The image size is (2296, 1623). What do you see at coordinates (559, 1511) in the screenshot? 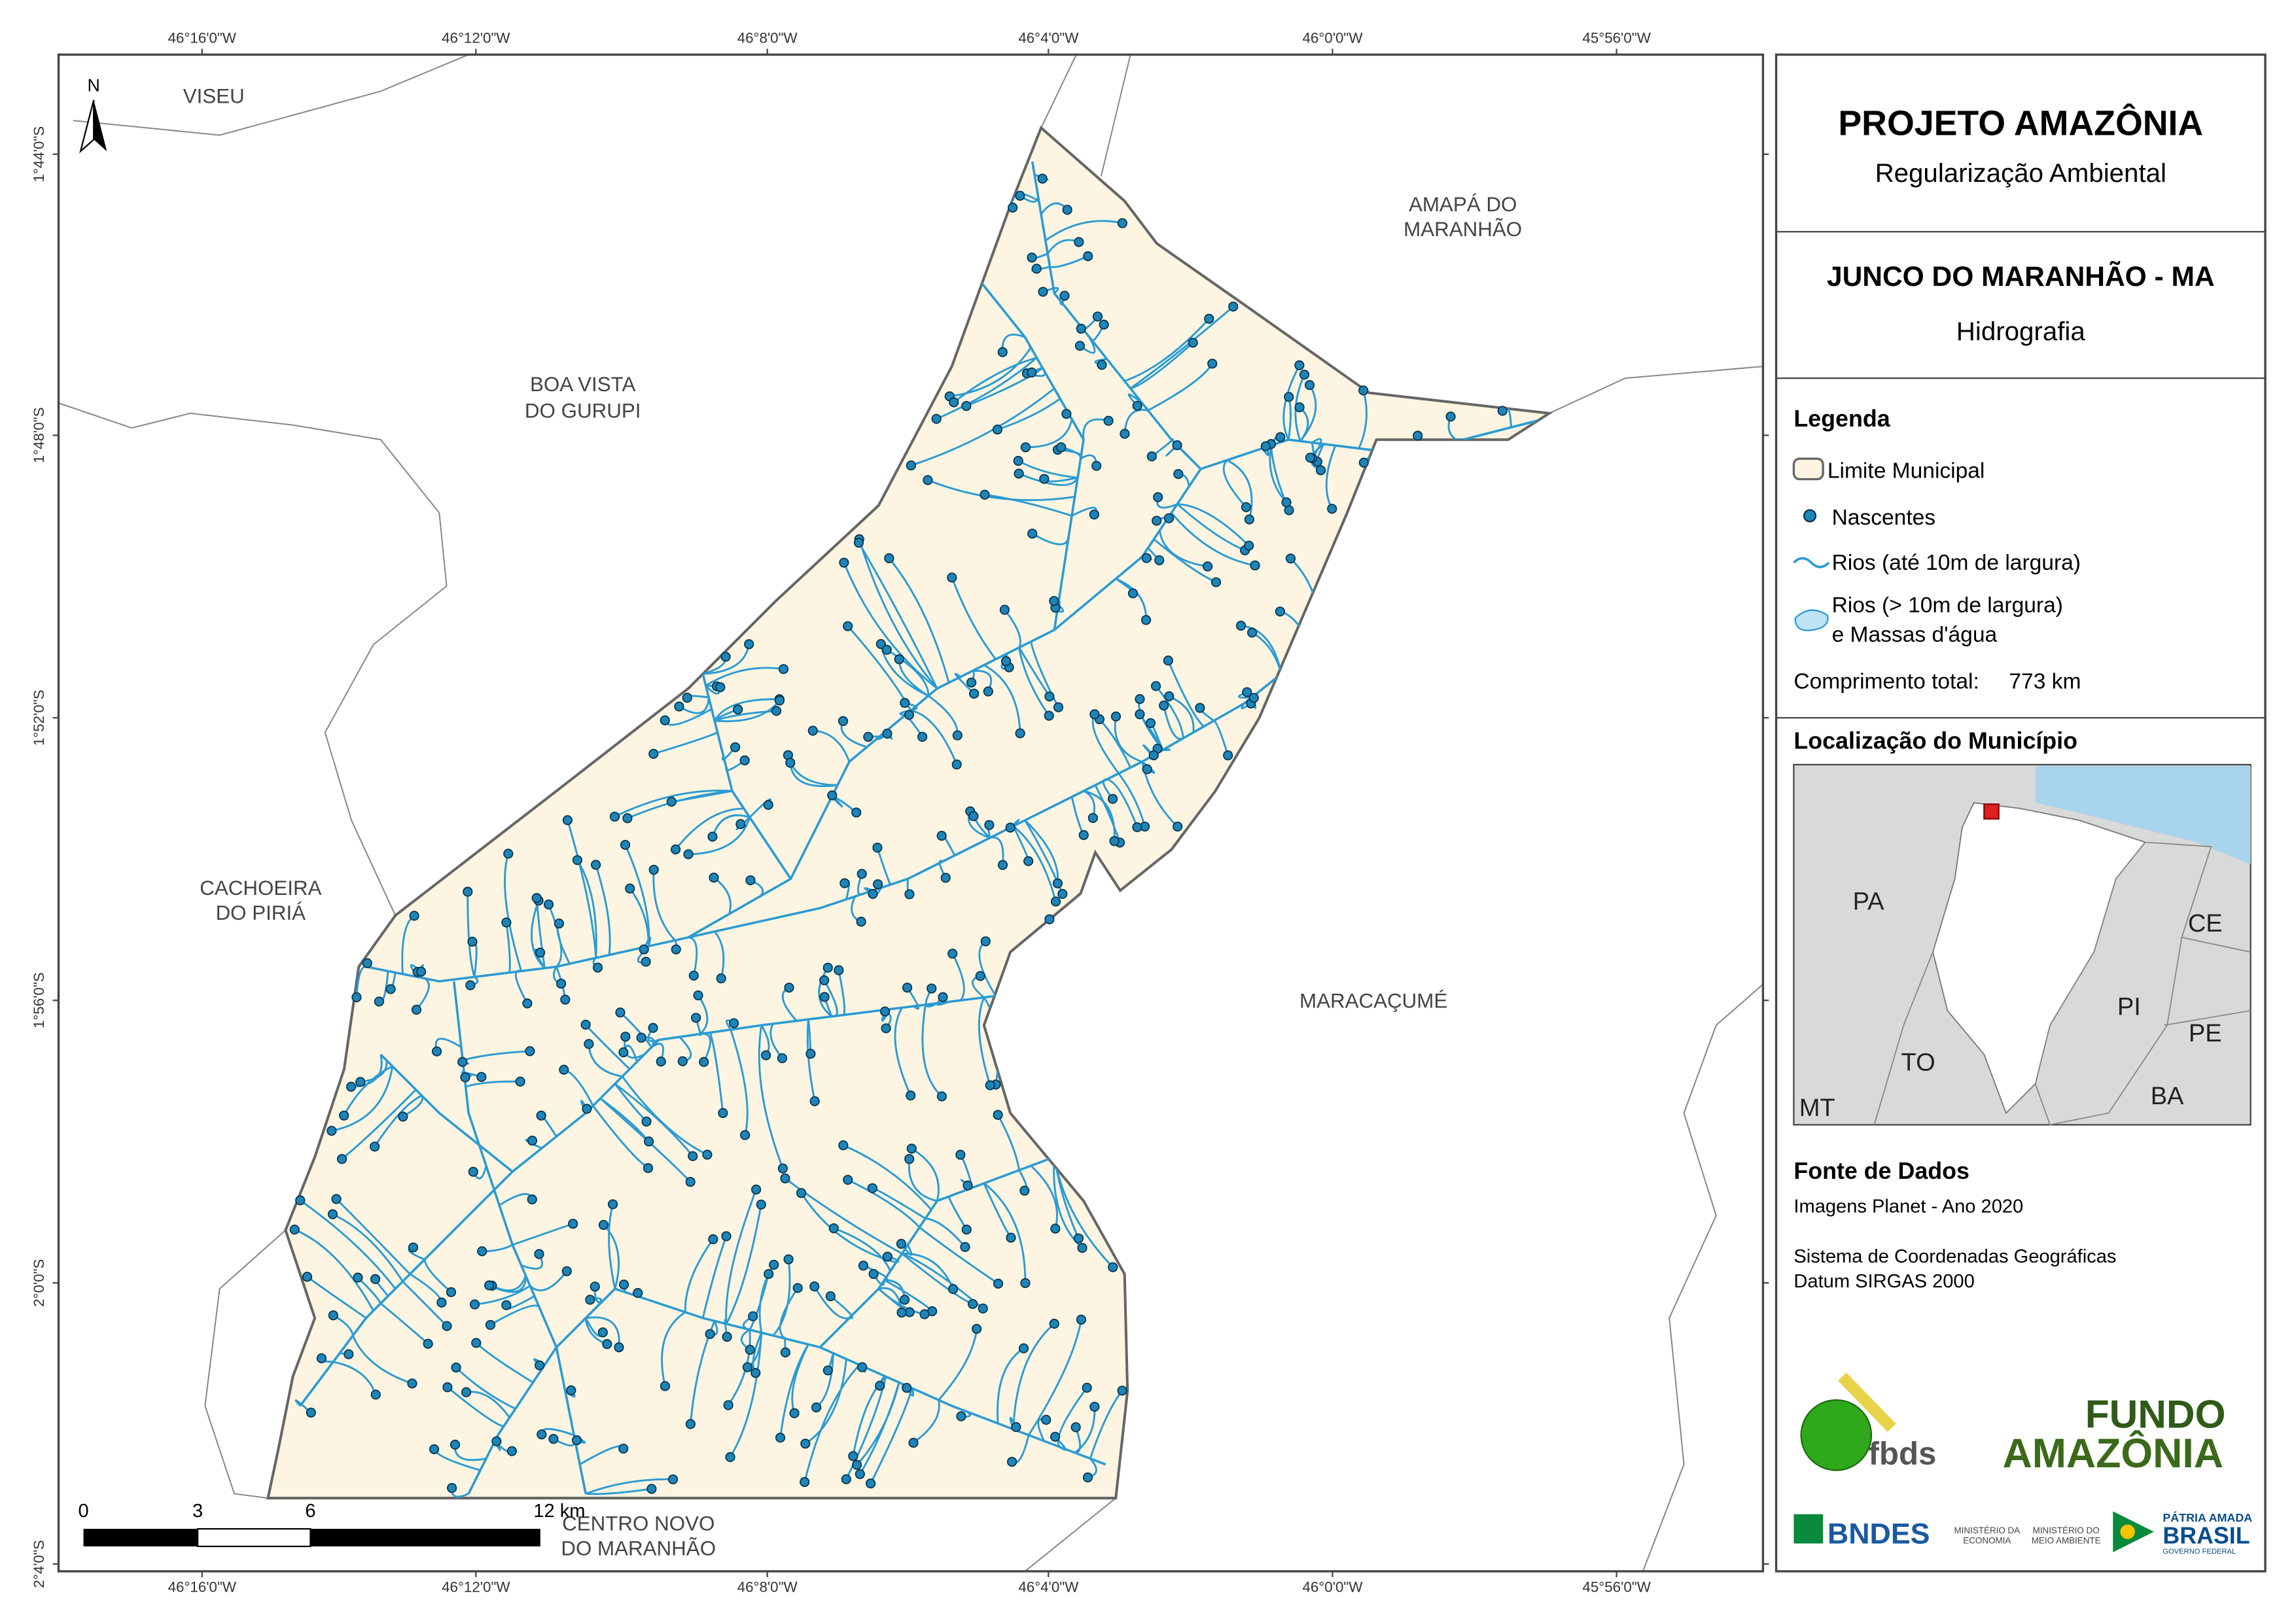
I see `scale-label: 12 km` at bounding box center [559, 1511].